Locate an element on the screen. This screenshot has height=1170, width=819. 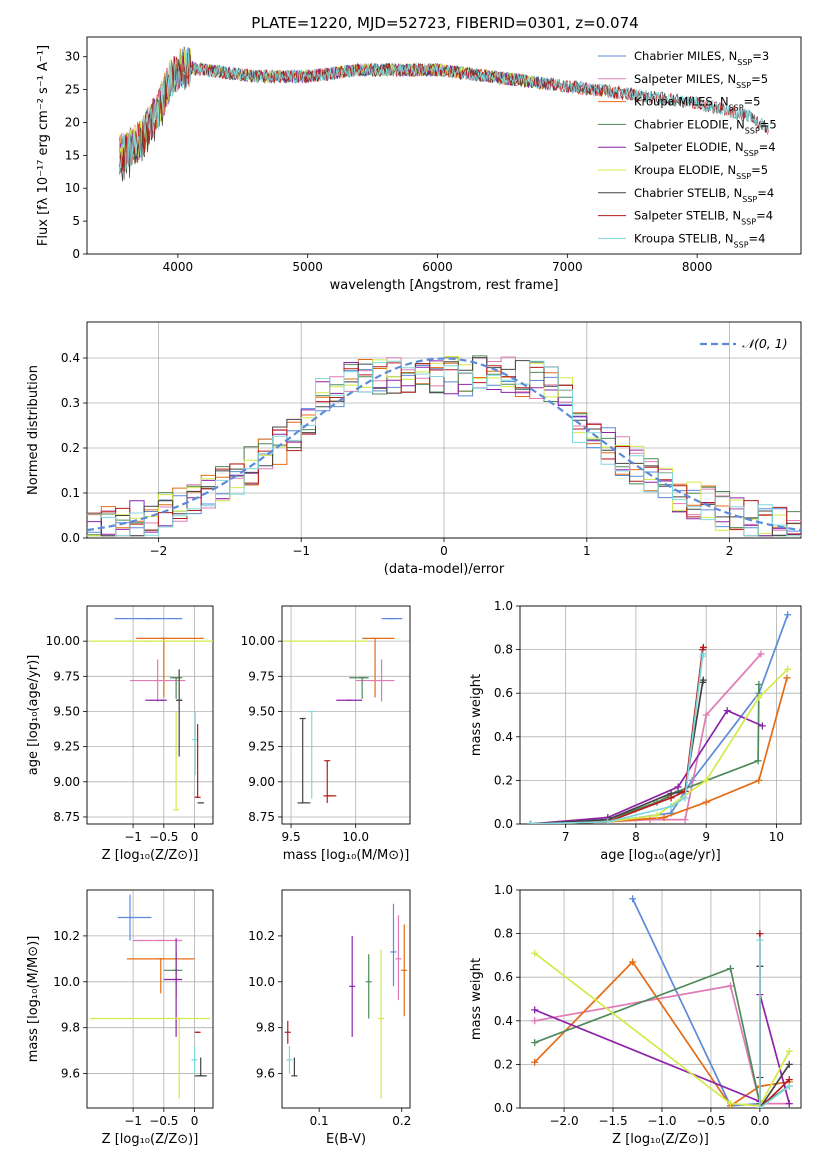
x-tick-label: 0.0 is located at coordinates (759, 1121).